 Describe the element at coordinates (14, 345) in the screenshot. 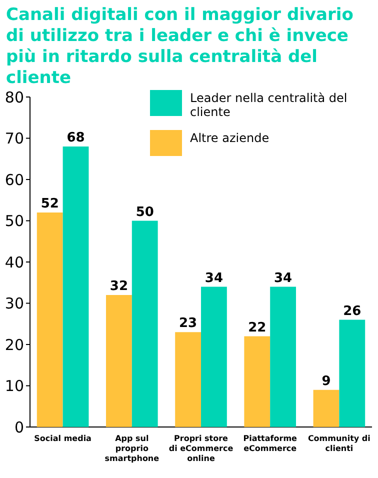

I see `y-tick-label: 20` at that location.